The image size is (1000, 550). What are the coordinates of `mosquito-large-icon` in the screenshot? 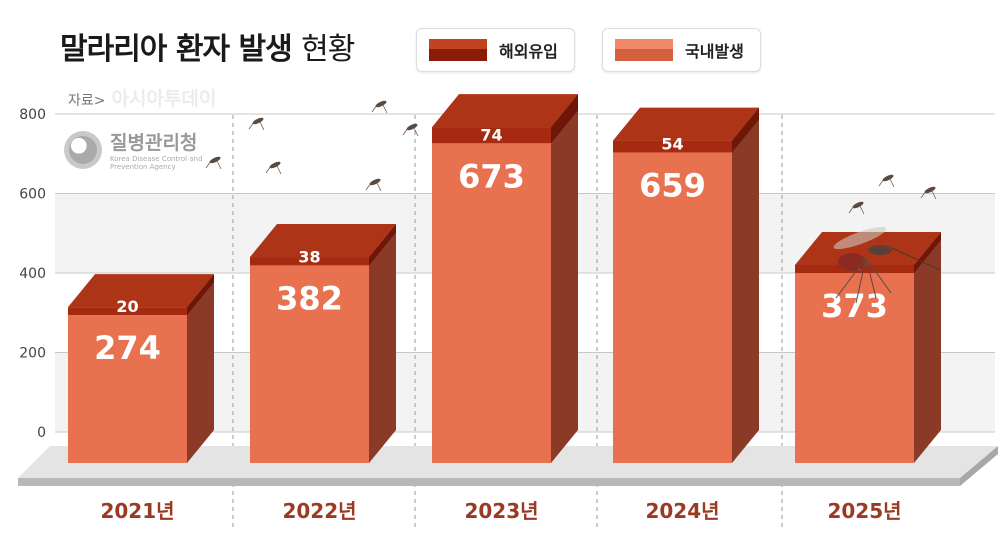 It's located at (852, 262).